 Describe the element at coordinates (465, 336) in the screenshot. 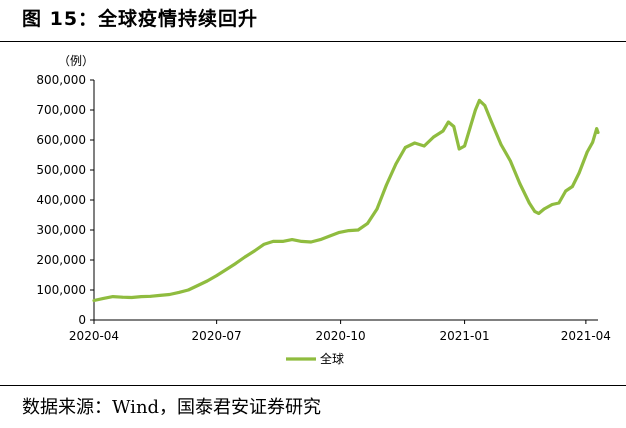

I see `x-tick-label: 2021-01` at that location.